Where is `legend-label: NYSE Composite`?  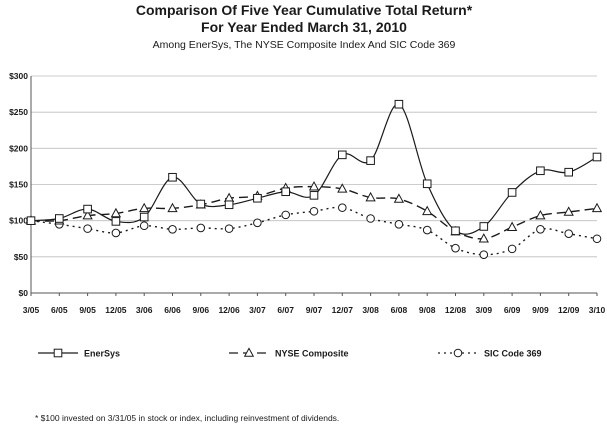
legend-label: NYSE Composite is located at coordinates (312, 354).